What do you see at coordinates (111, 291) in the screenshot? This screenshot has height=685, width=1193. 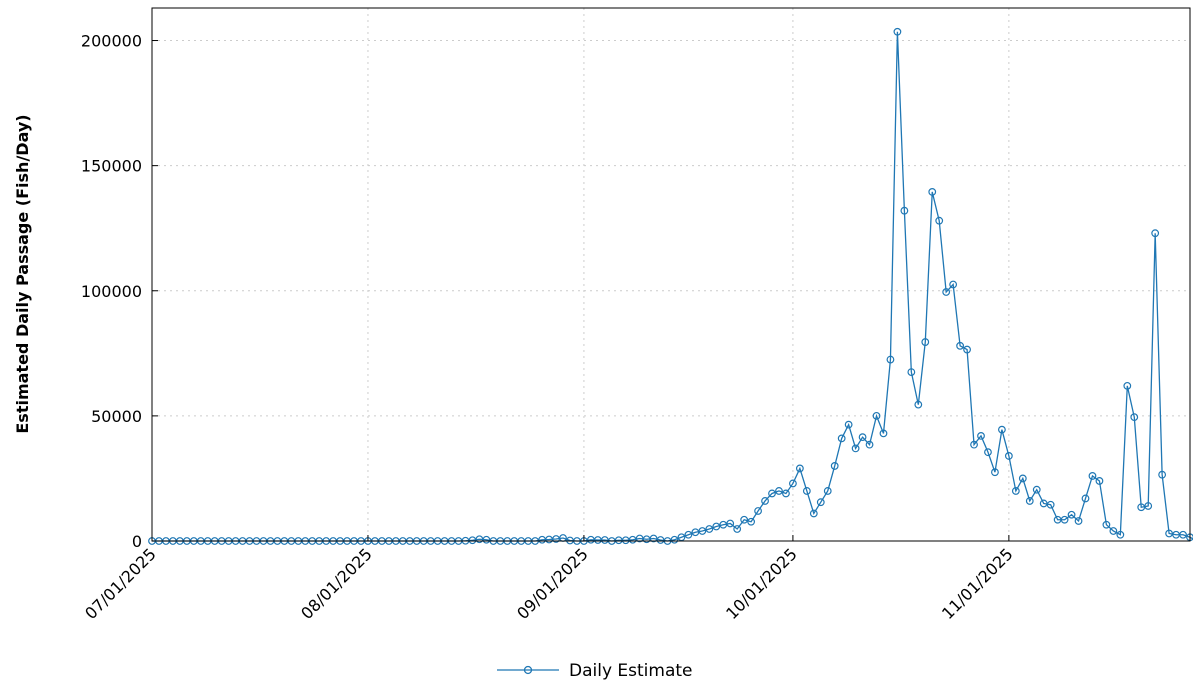 I see `y-tick-label: 100000` at bounding box center [111, 291].